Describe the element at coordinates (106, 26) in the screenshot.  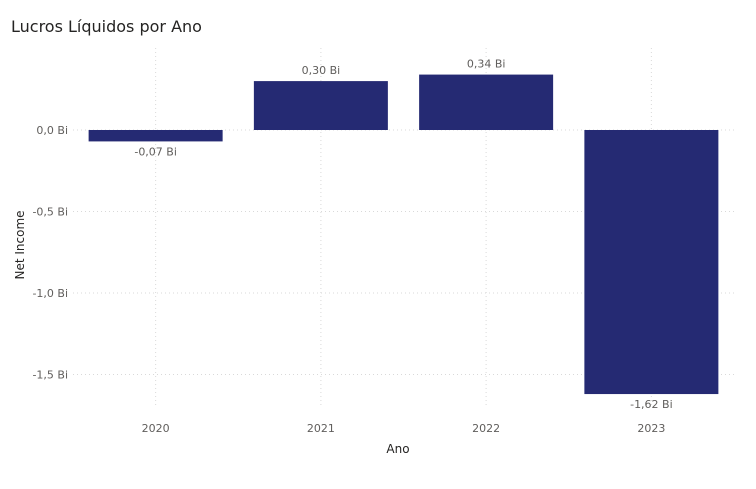
I see `chart-title: Lucros Líquidos por Ano` at that location.